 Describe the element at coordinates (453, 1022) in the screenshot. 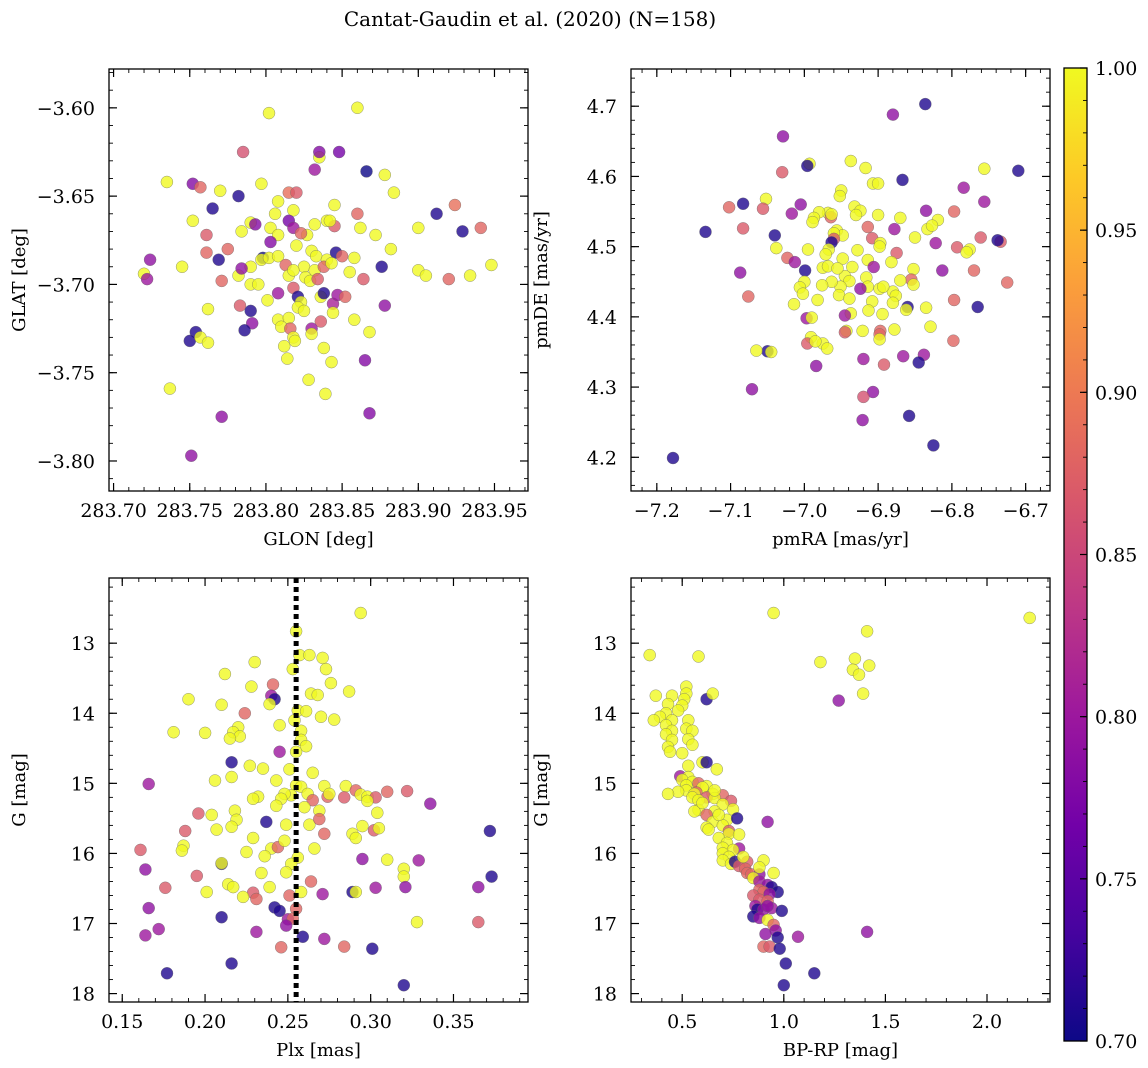

I see `x-tick-label: 0.35` at that location.